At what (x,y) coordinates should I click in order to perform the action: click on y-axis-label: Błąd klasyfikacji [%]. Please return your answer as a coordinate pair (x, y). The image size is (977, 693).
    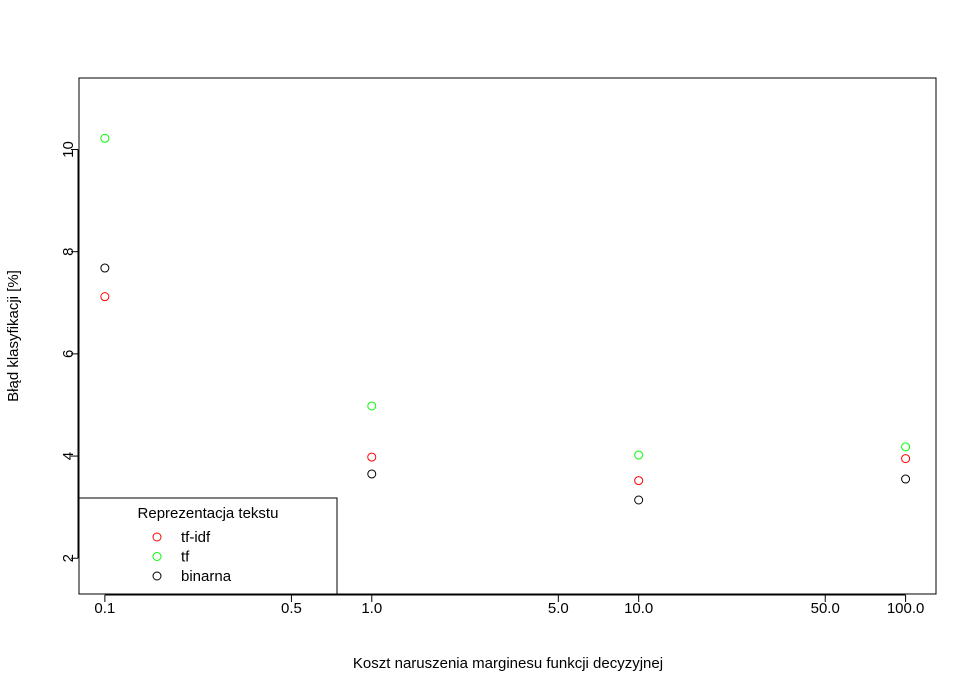
    Looking at the image, I should click on (13, 336).